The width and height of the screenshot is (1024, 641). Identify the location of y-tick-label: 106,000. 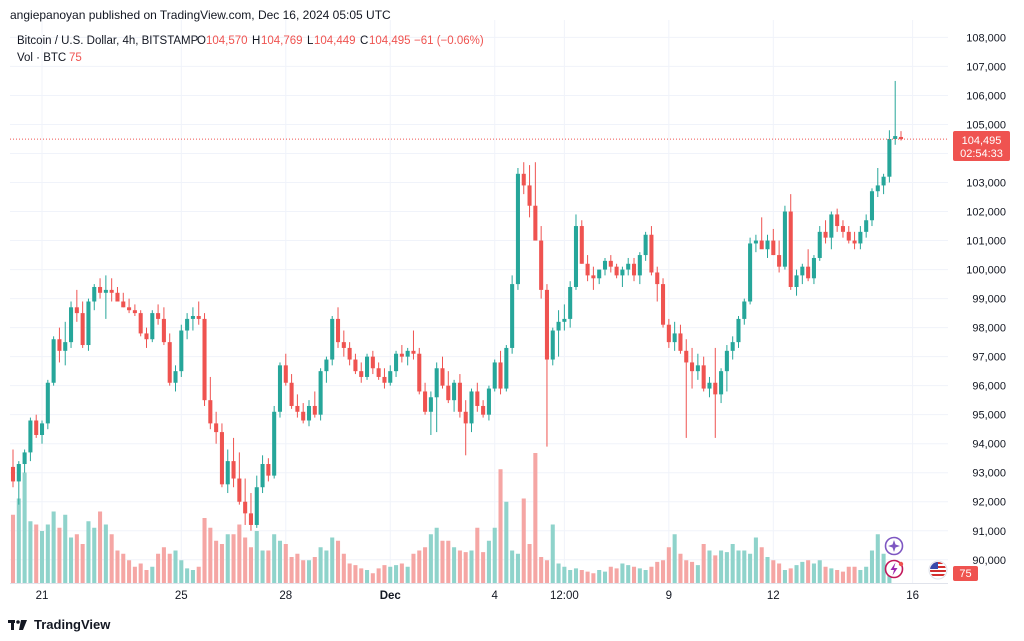
(986, 96).